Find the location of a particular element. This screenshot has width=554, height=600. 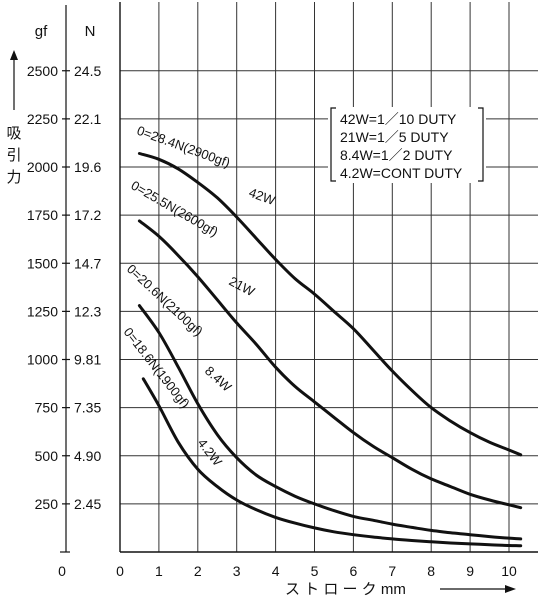

duty-note-21w: 21W=1／5 DUTY is located at coordinates (394, 137).